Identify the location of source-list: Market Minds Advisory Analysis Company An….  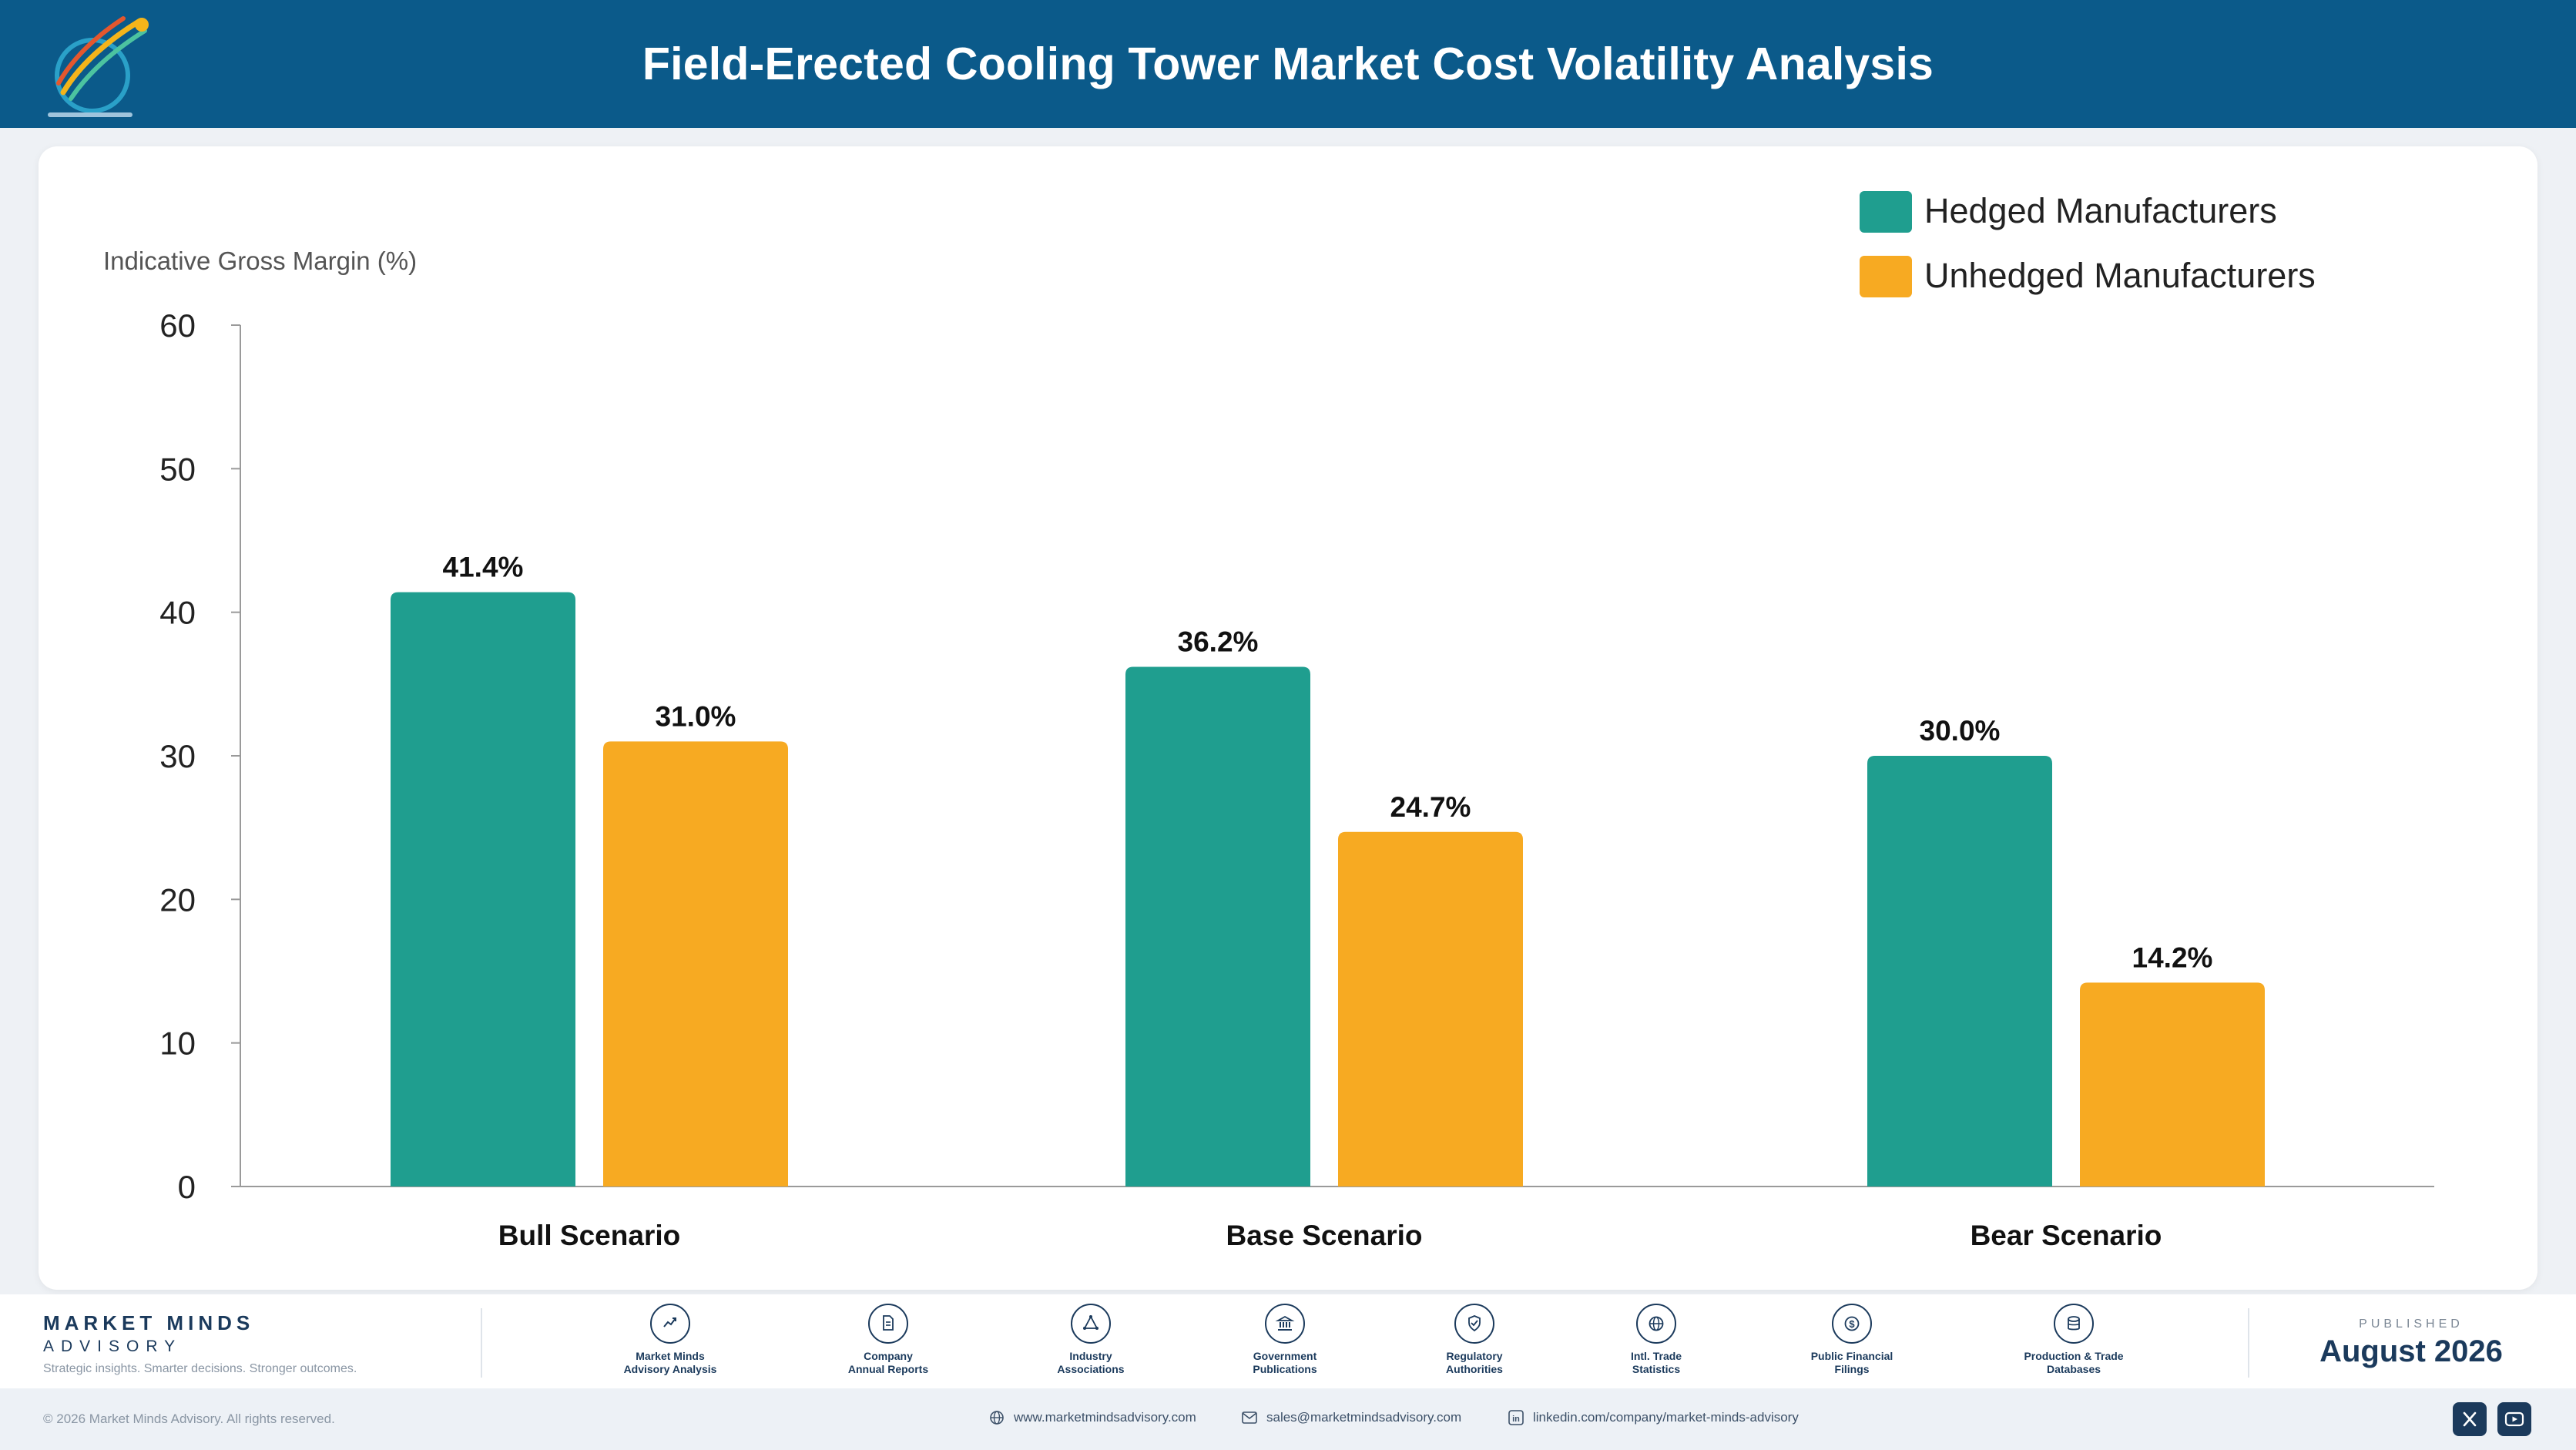
(1378, 1346).